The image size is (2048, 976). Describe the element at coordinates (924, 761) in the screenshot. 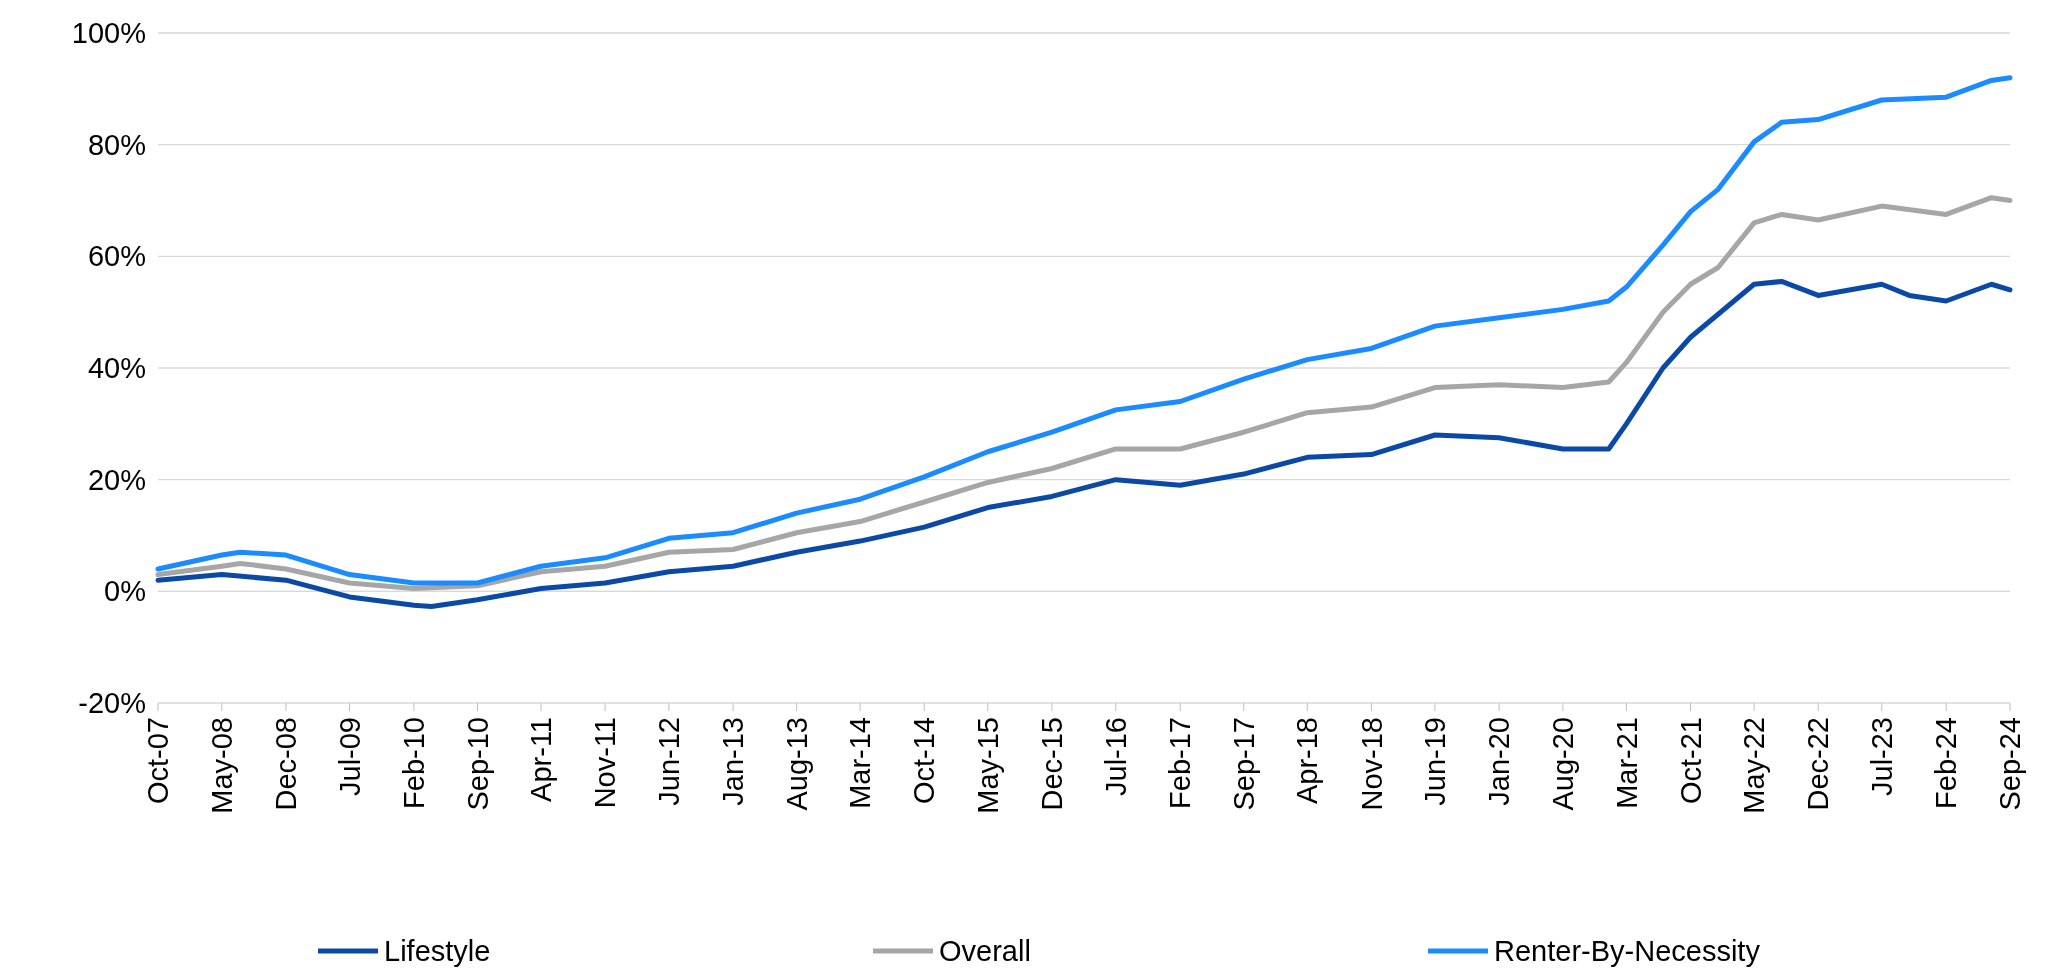

I see `x-tick-label: Oct-14` at that location.